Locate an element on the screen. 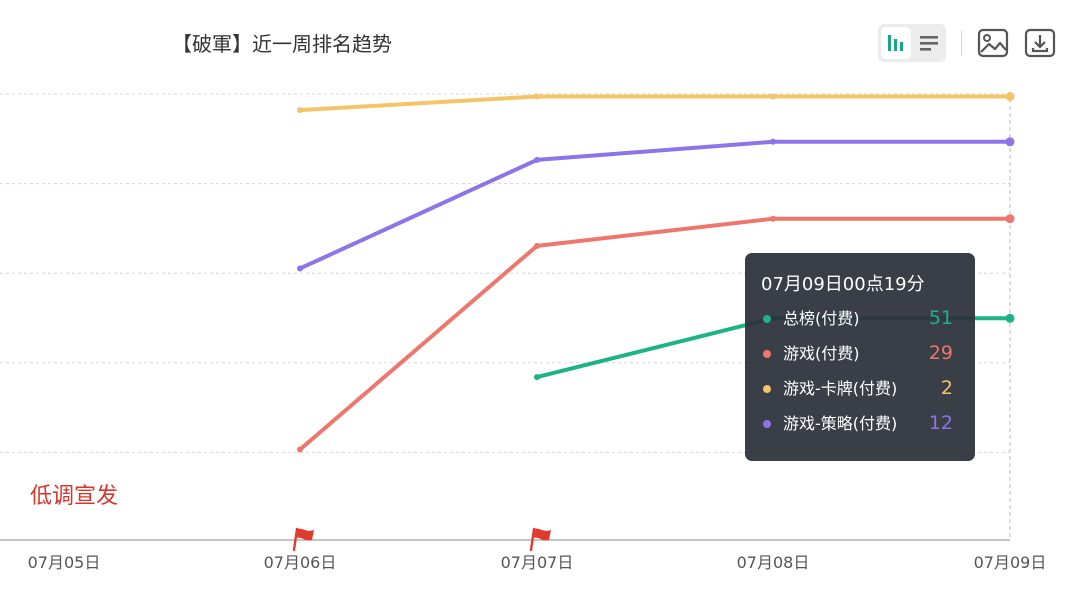  tooltip-time: 07月09日00点19分 is located at coordinates (843, 284).